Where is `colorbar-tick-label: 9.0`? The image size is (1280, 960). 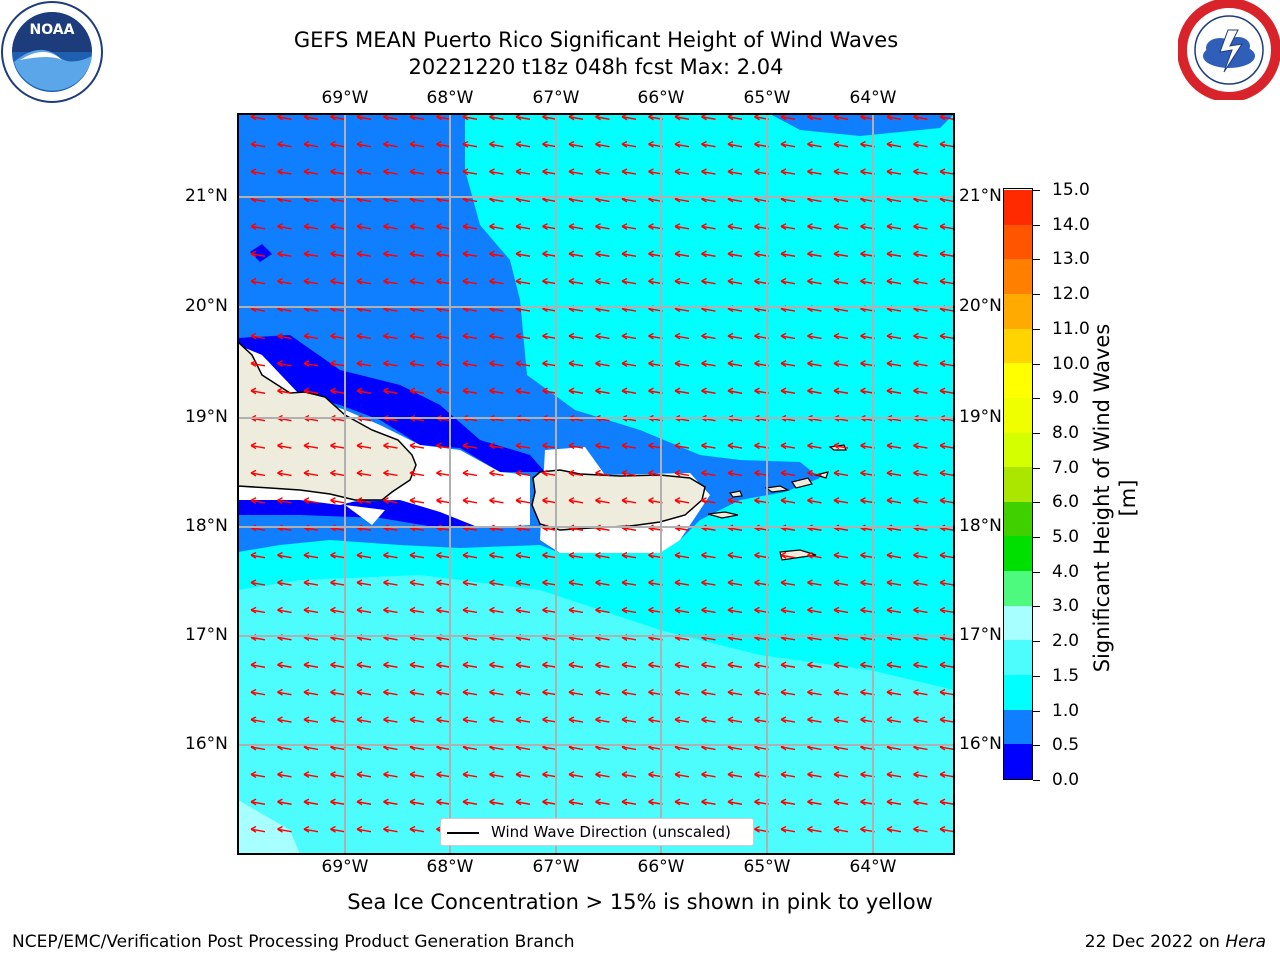
colorbar-tick-label: 9.0 is located at coordinates (1066, 398).